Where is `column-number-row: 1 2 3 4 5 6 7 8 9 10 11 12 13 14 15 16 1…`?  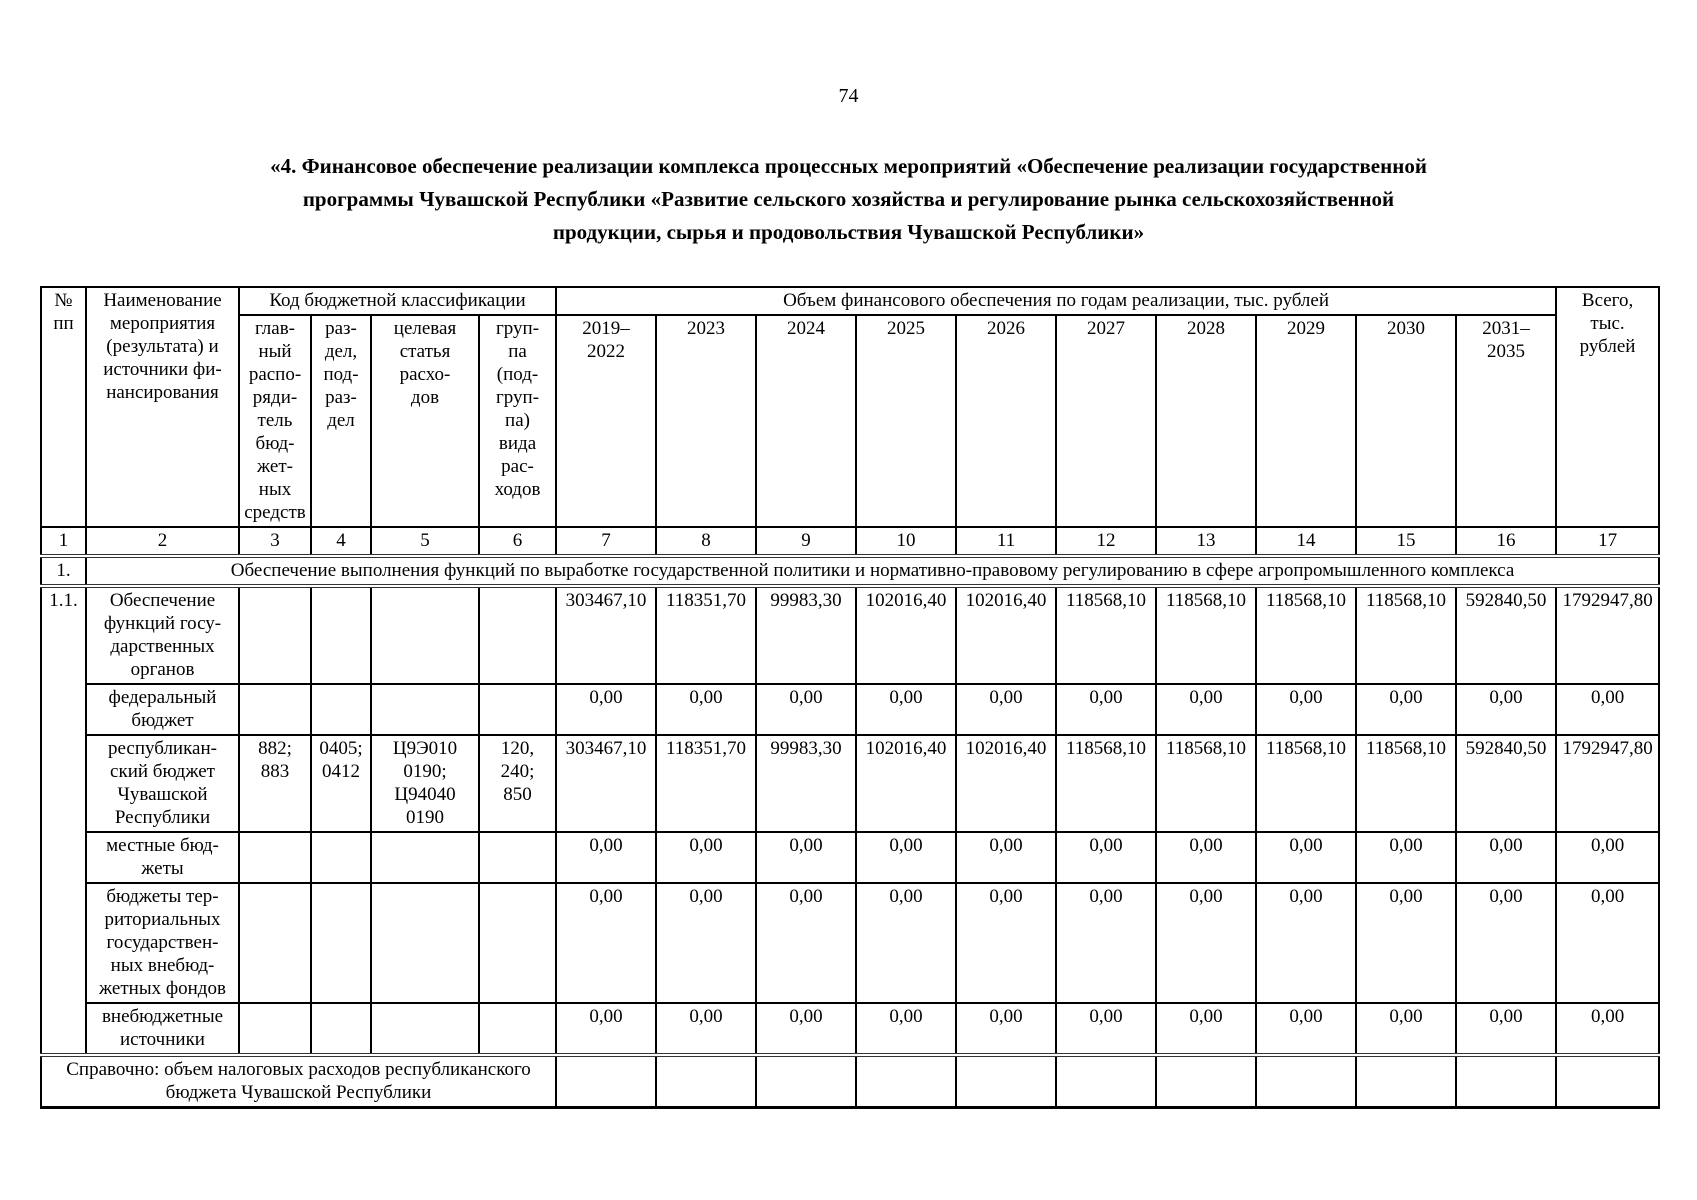
column-number-row: 1 2 3 4 5 6 7 8 9 10 11 12 13 14 15 16 1… is located at coordinates (850, 542).